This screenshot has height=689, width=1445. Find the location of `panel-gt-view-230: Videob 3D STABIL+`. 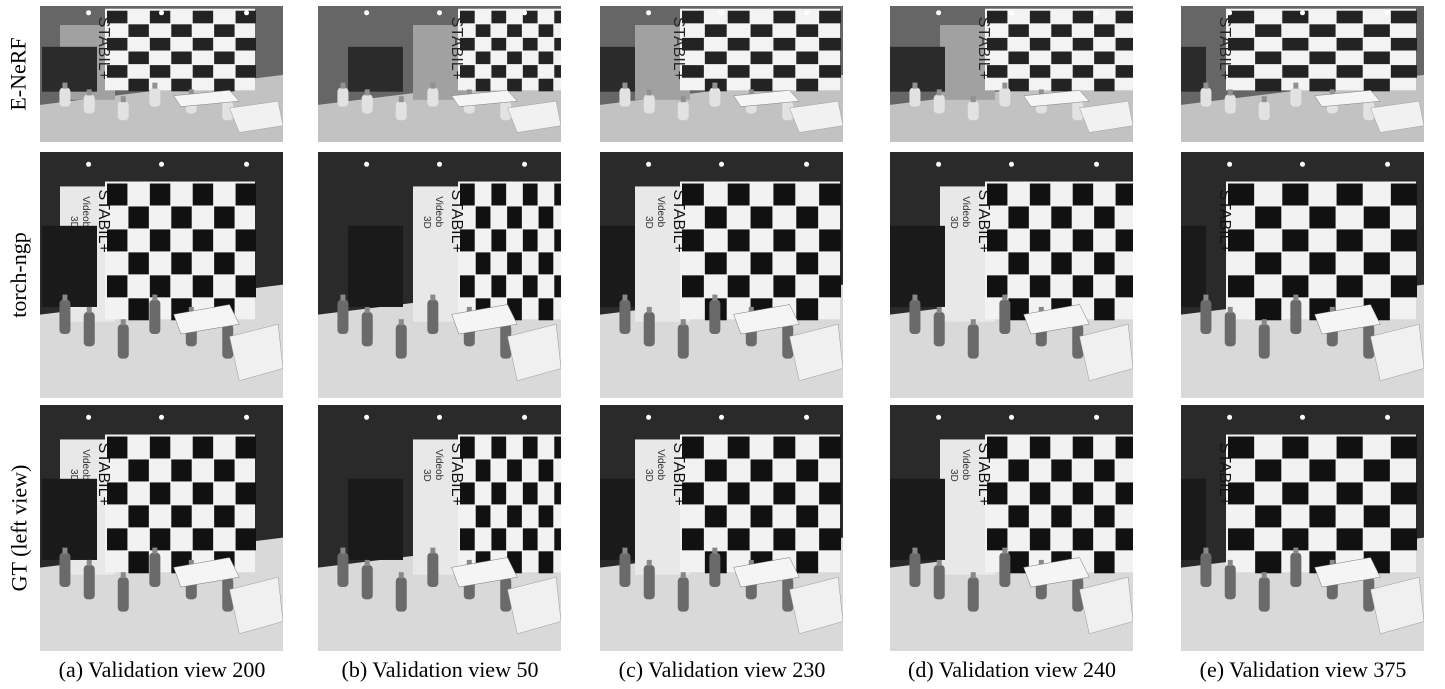

panel-gt-view-230: Videob 3D STABIL+ is located at coordinates (721, 528).